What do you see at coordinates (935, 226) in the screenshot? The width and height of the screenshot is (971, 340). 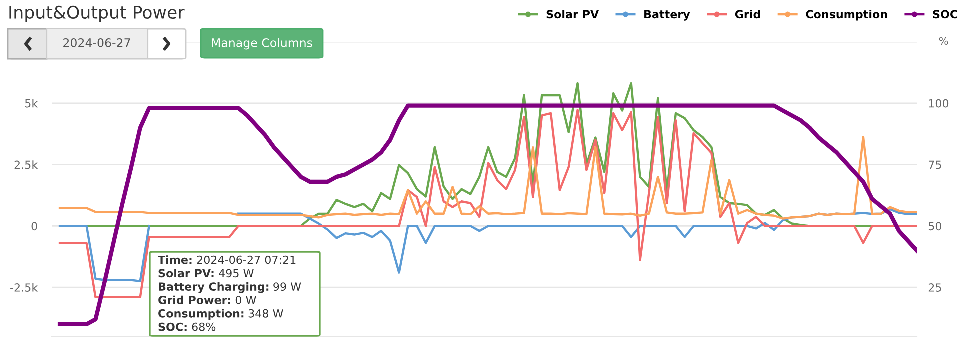 I see `y2-tick-label: 50` at bounding box center [935, 226].